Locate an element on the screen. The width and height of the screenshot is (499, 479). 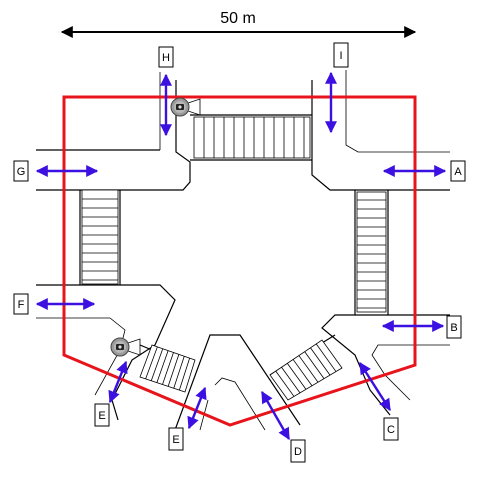
label-c: C is located at coordinates (391, 429).